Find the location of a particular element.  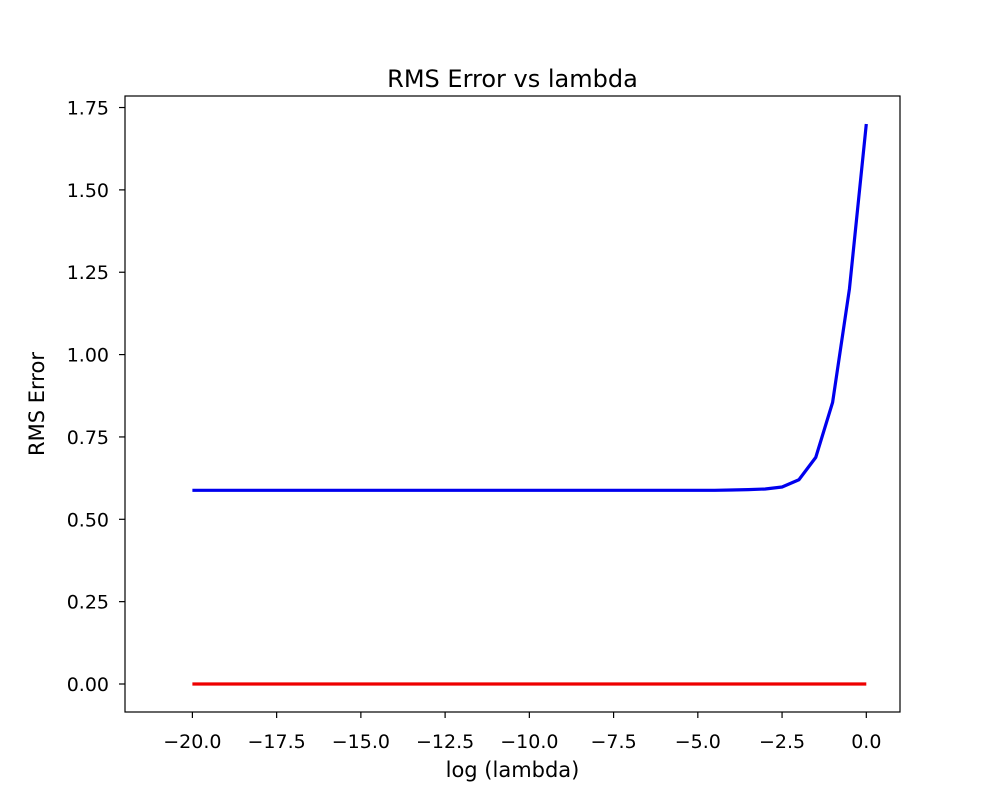

y-tick-label: 0.00 is located at coordinates (88, 685).